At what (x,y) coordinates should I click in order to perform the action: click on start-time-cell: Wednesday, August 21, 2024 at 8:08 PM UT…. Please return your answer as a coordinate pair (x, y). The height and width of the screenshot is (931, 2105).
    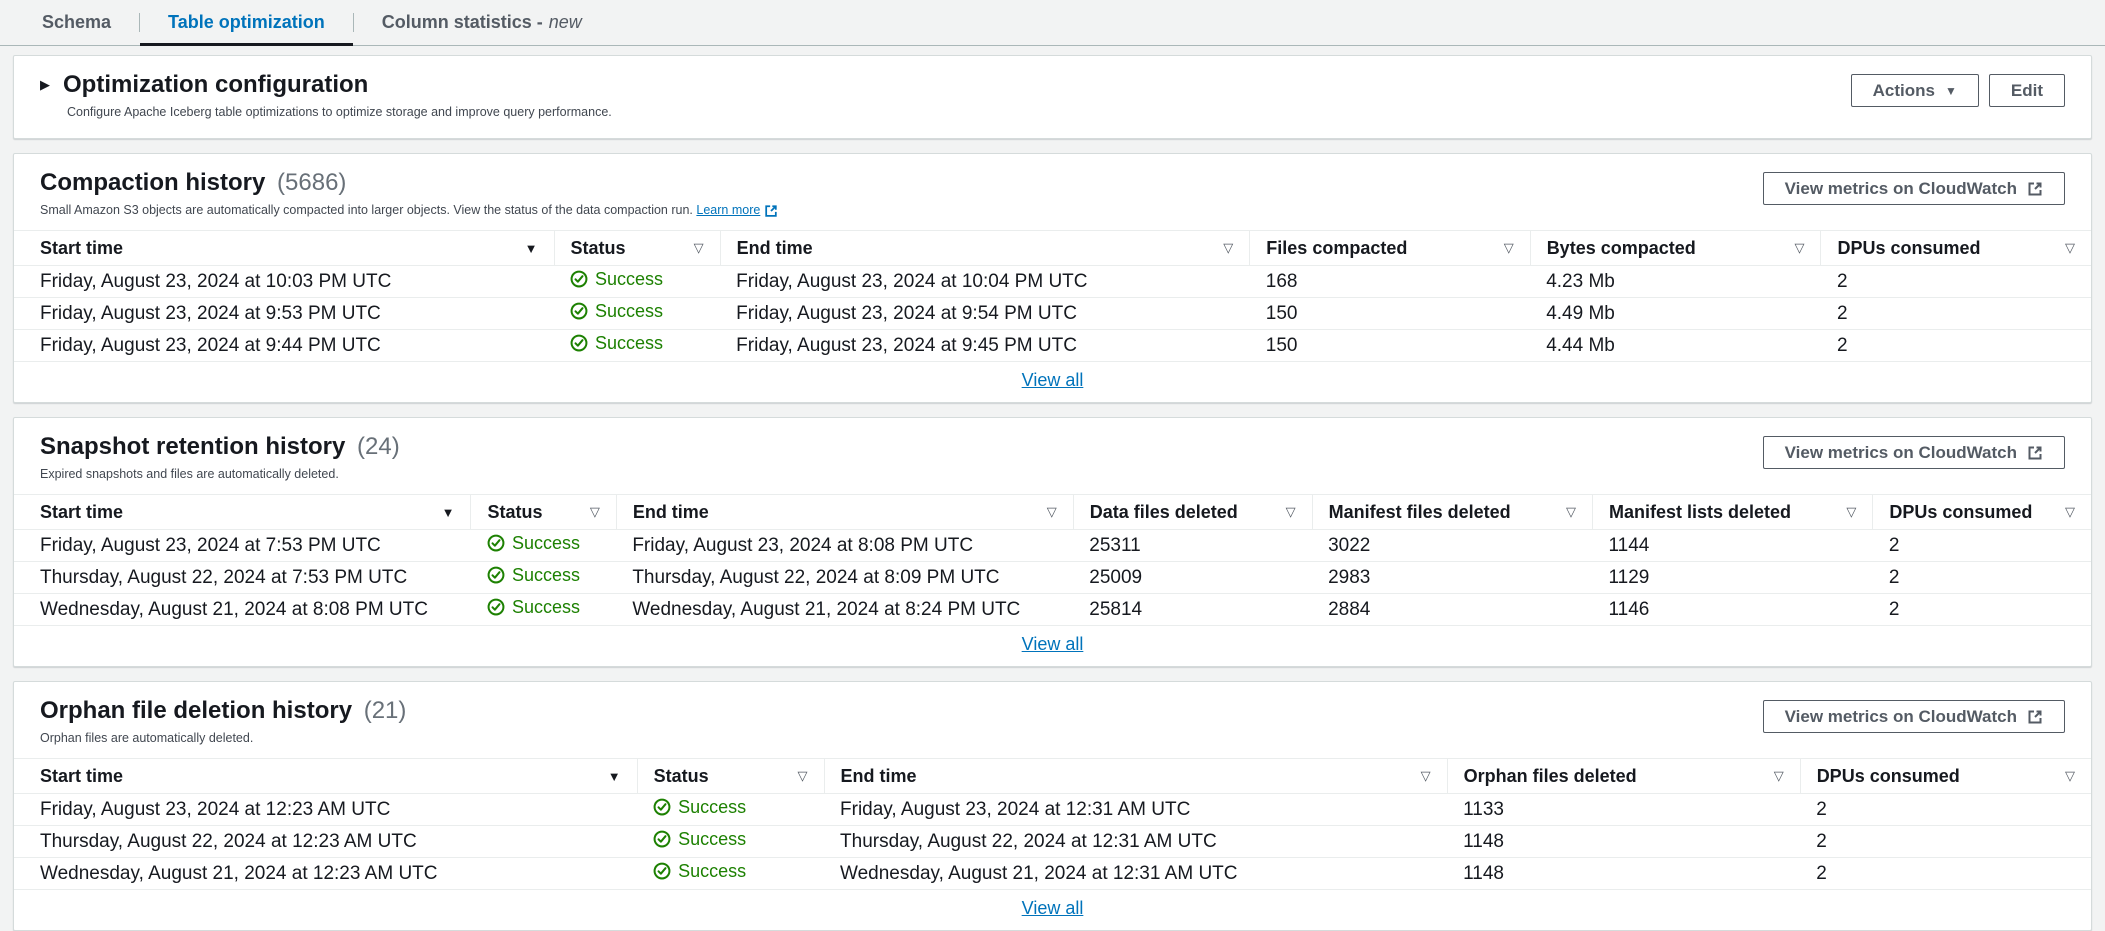
    Looking at the image, I should click on (242, 609).